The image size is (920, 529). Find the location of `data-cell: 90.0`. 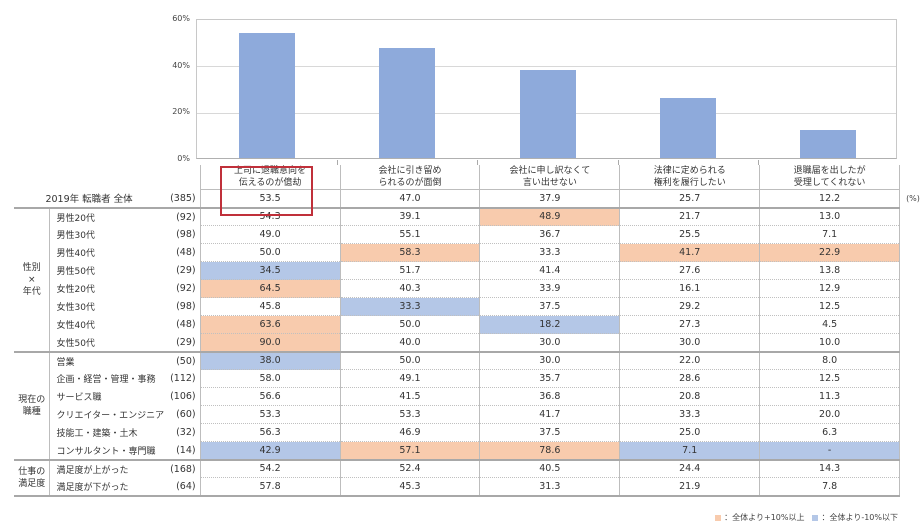

data-cell: 90.0 is located at coordinates (269, 343).